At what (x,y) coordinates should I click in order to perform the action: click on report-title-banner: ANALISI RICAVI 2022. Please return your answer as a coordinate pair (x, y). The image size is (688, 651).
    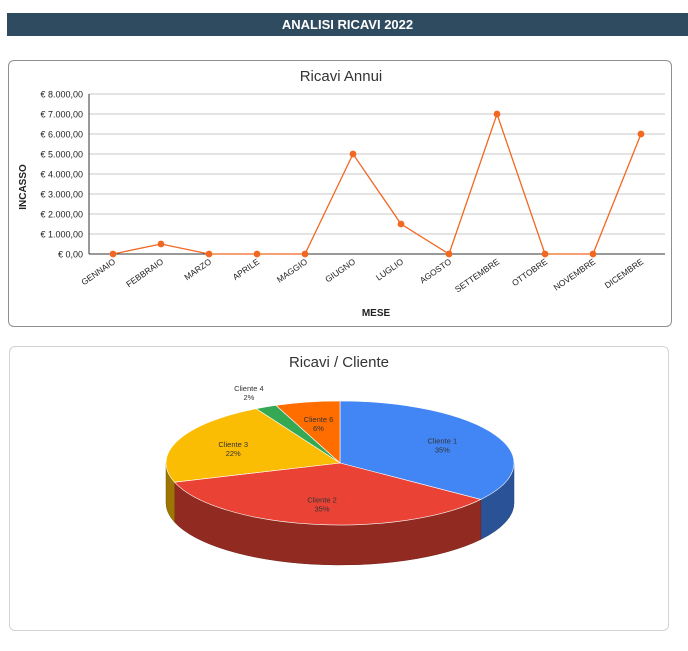
    Looking at the image, I should click on (347, 24).